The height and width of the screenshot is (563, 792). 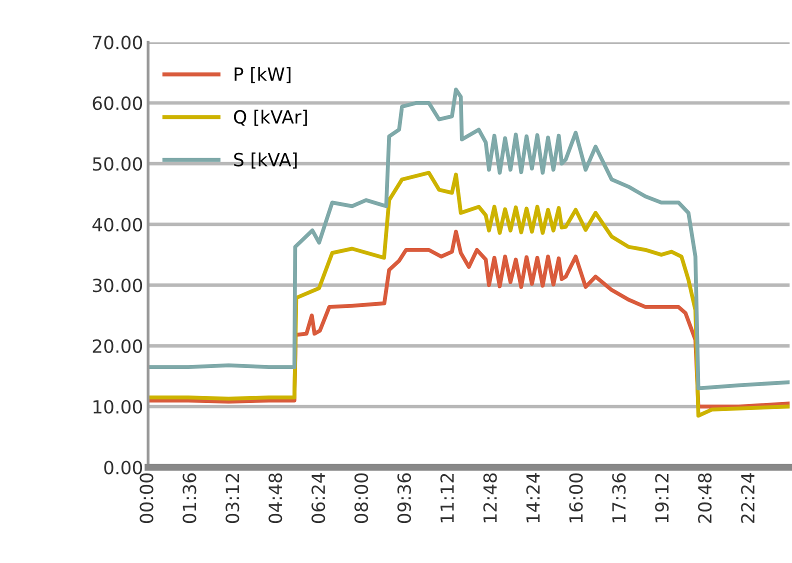 What do you see at coordinates (189, 498) in the screenshot?
I see `x-tick-label: 01:36` at bounding box center [189, 498].